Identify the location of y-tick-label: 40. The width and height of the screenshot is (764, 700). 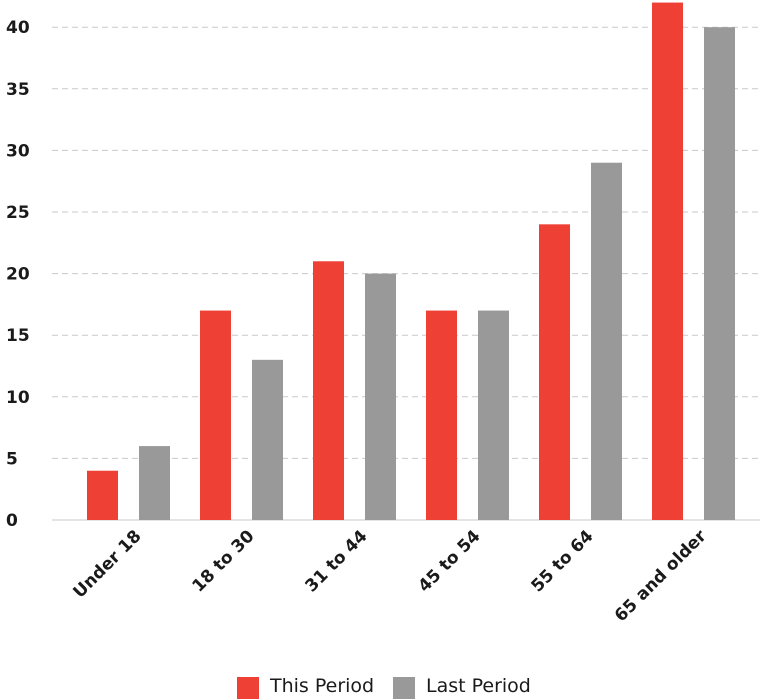
(18, 28).